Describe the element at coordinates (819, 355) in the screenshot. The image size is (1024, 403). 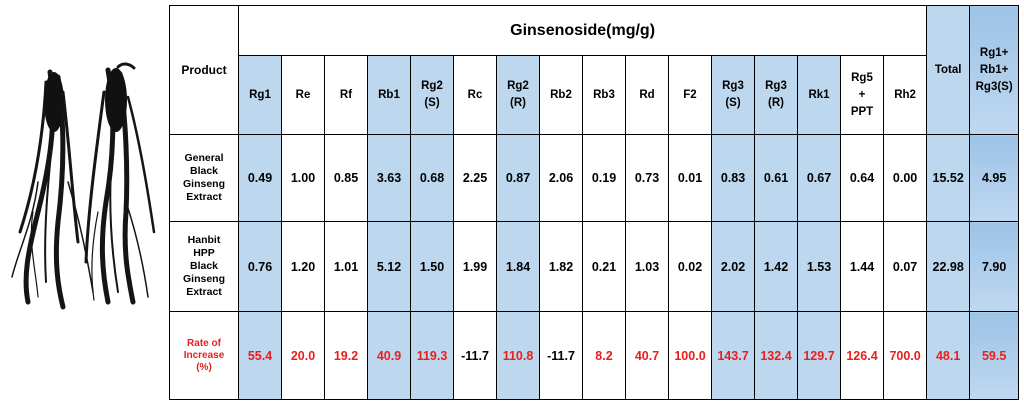
I see `rate-cell: 129.7` at that location.